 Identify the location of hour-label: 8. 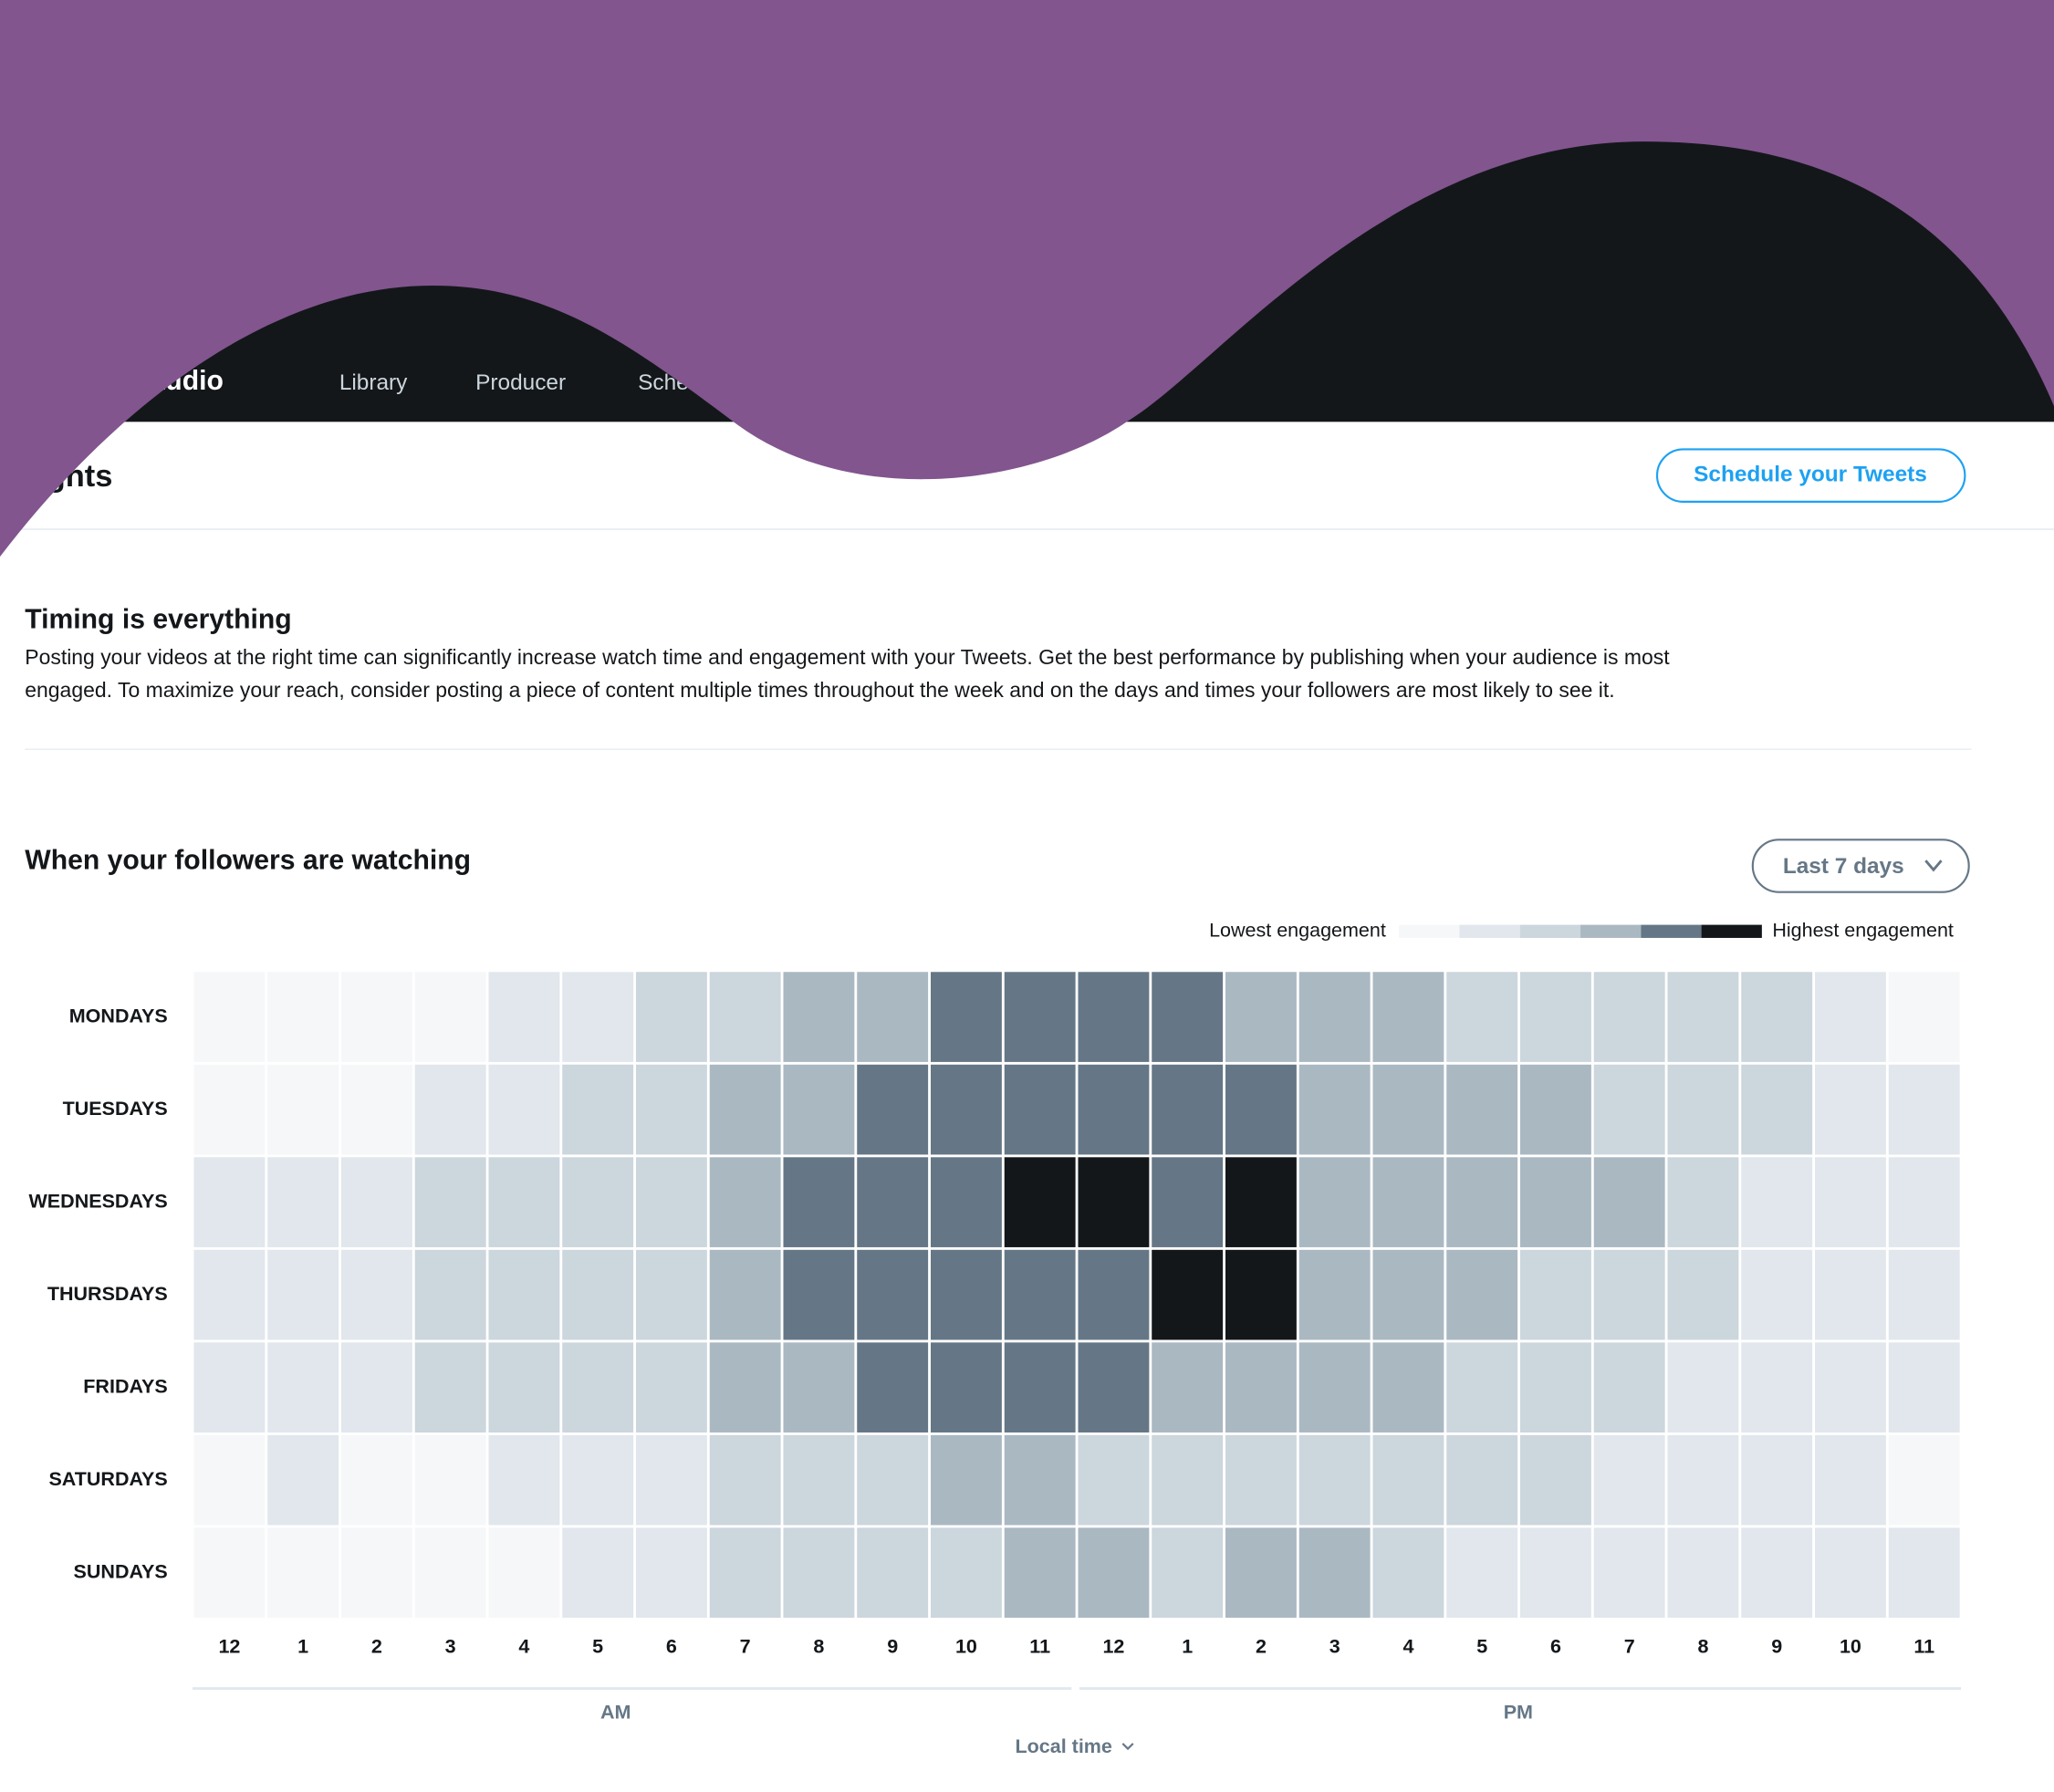
(1703, 1647).